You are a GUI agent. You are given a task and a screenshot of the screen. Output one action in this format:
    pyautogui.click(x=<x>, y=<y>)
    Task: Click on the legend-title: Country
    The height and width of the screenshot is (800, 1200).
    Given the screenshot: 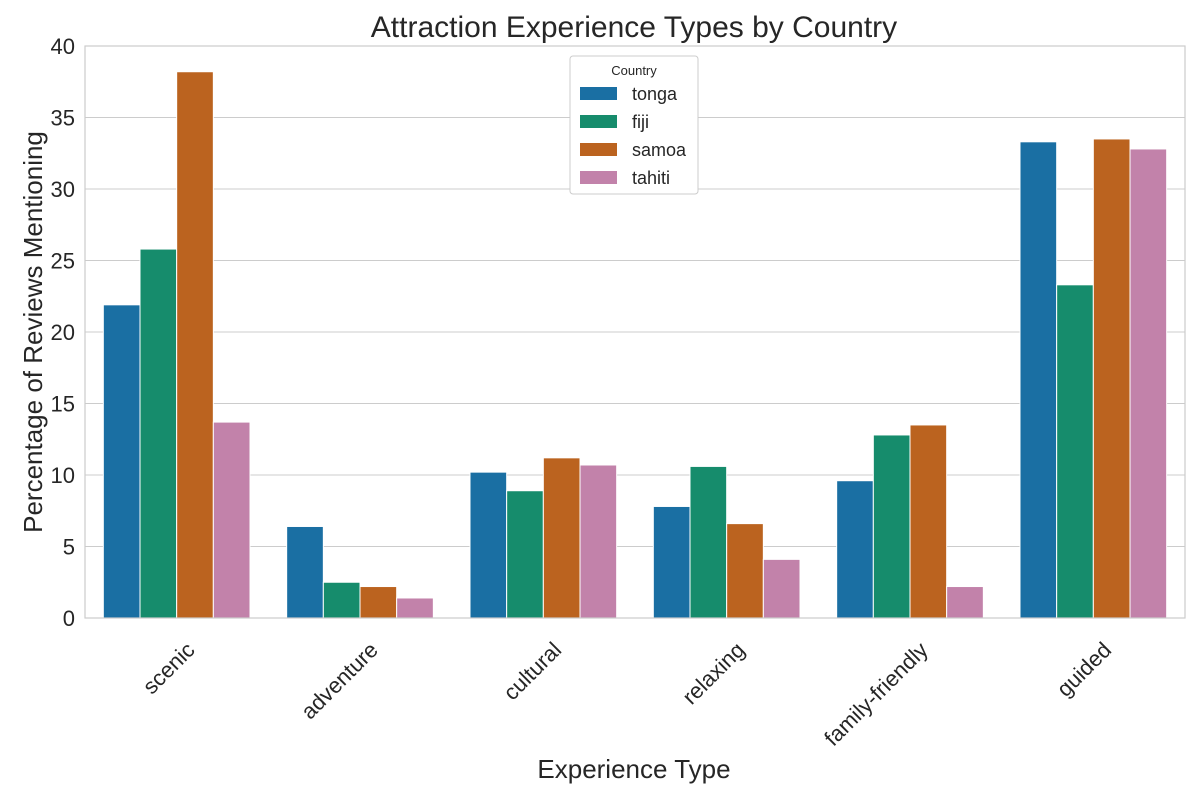 What is the action you would take?
    pyautogui.click(x=634, y=70)
    